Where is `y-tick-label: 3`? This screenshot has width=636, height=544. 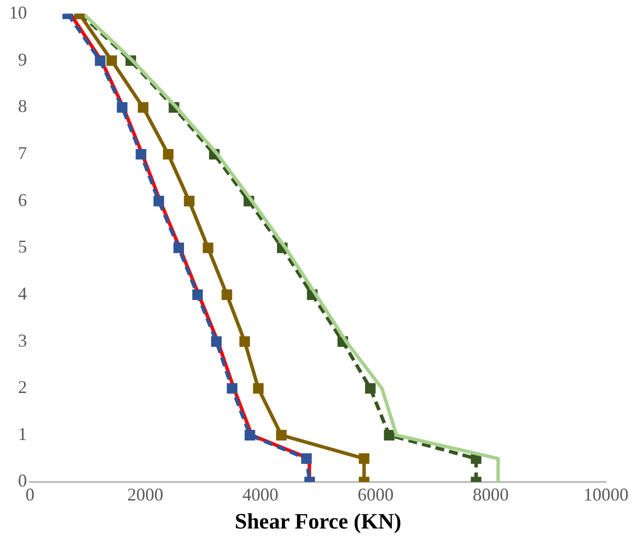 y-tick-label: 3 is located at coordinates (22, 340).